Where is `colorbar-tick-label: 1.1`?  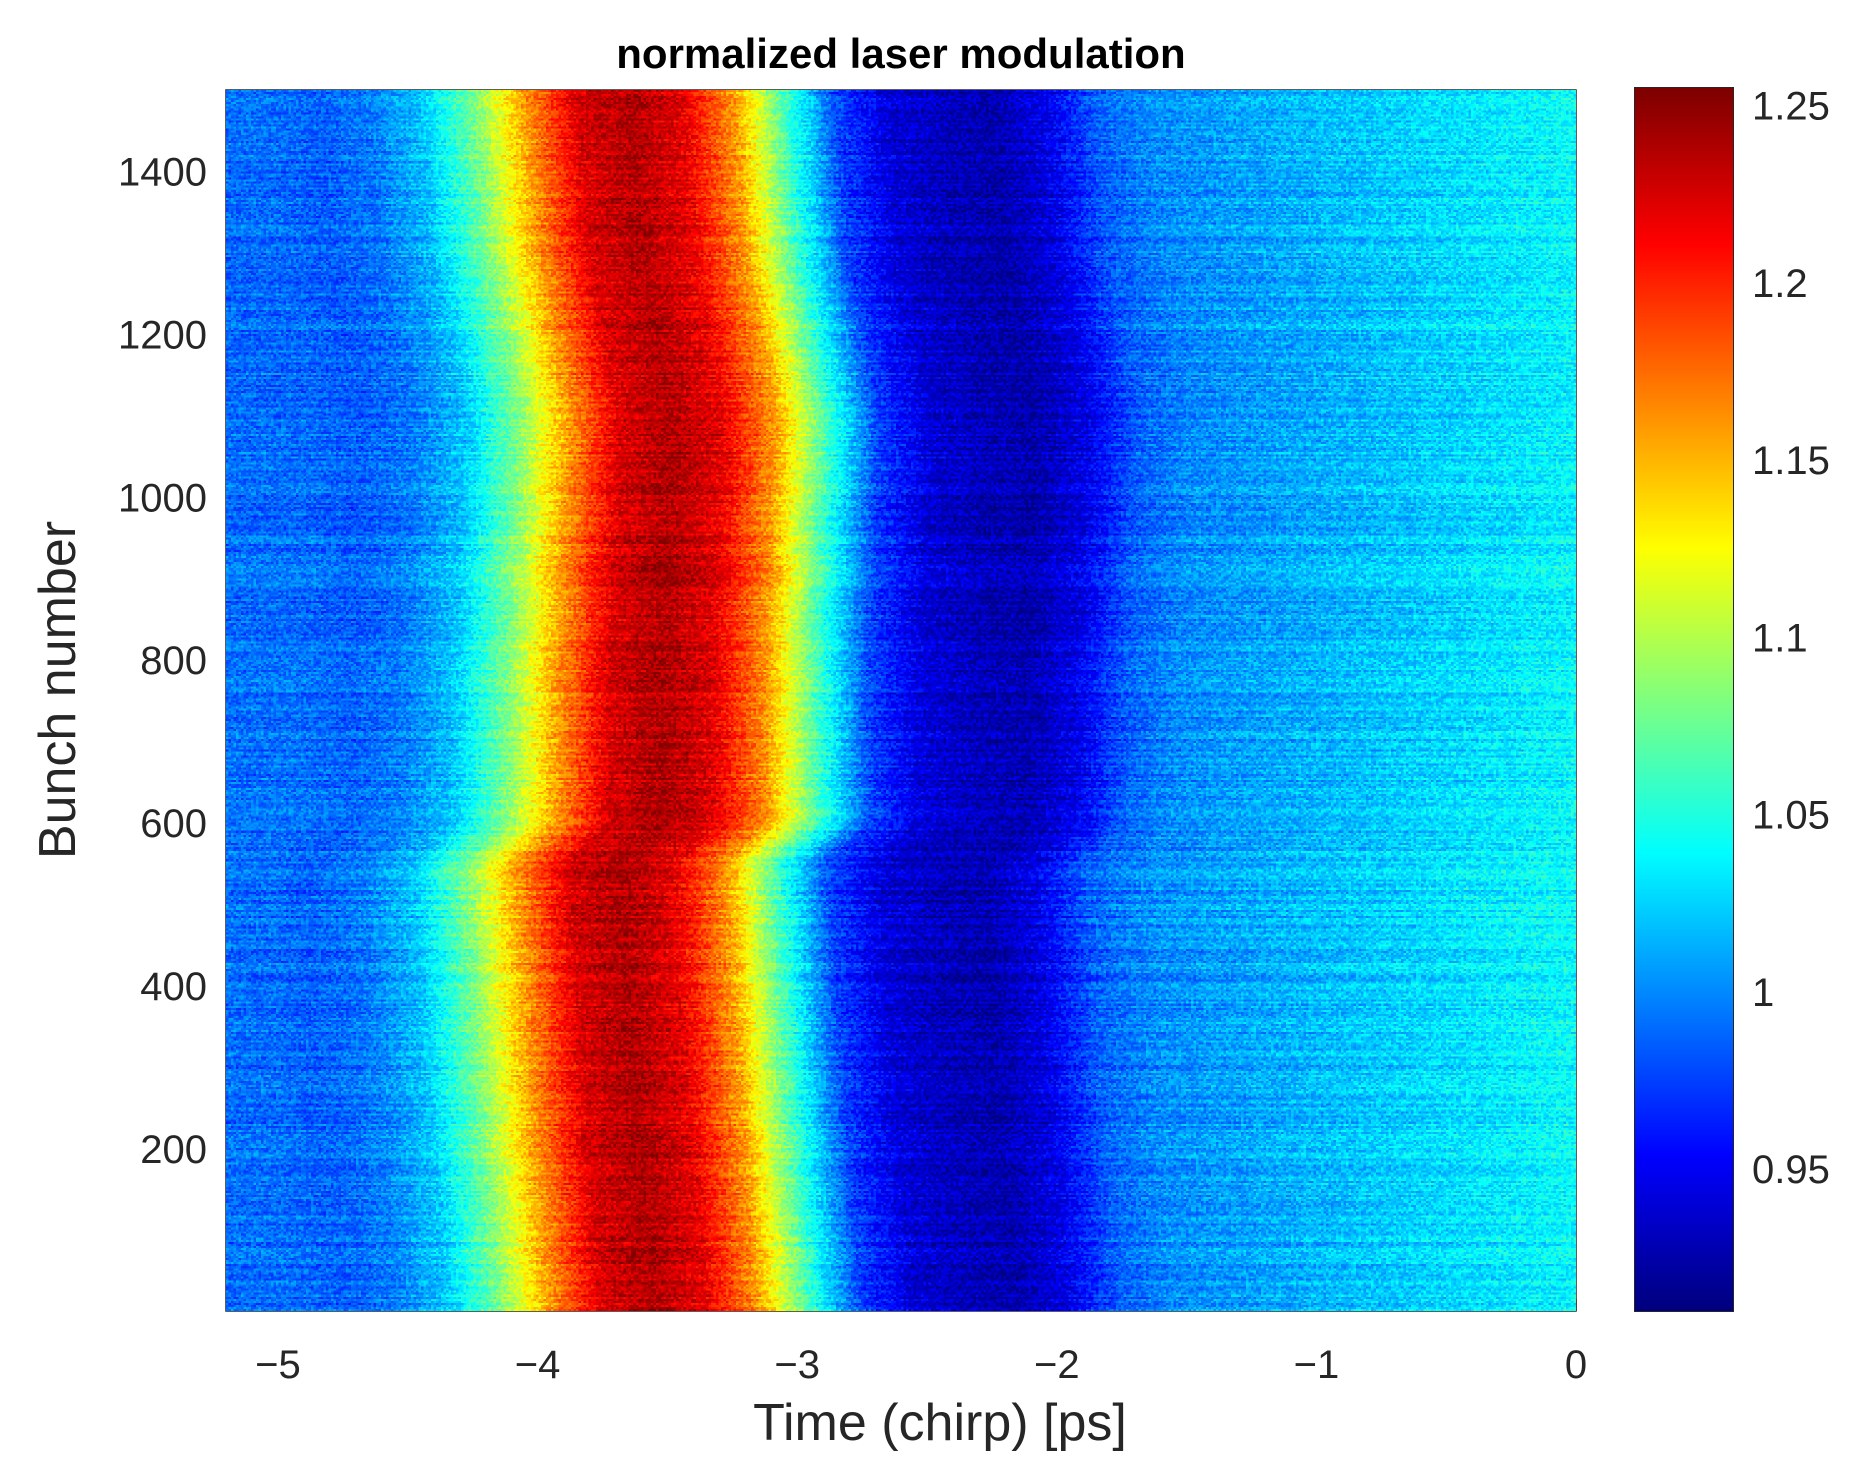
colorbar-tick-label: 1.1 is located at coordinates (1780, 638).